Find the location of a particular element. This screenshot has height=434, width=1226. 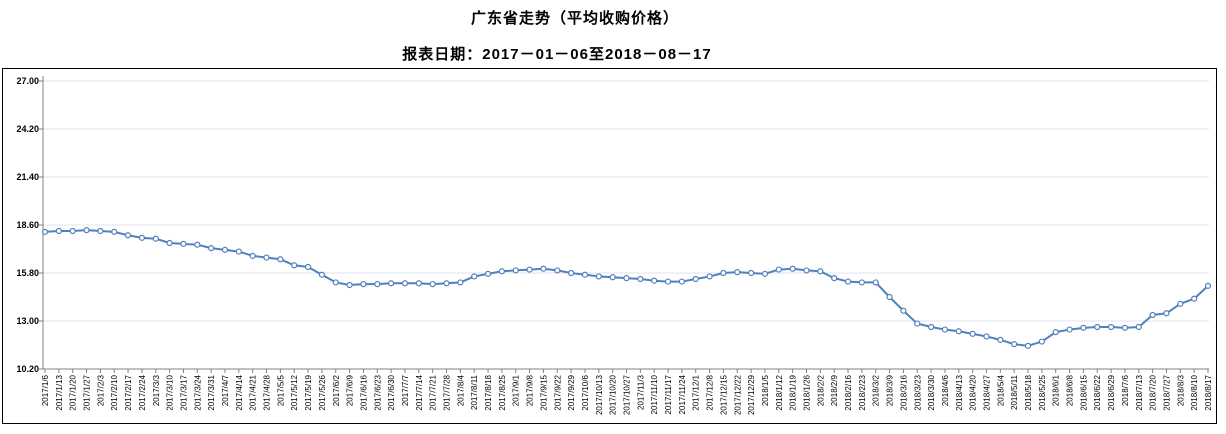

x-axis-label: 2018/2/9 is located at coordinates (834, 390).